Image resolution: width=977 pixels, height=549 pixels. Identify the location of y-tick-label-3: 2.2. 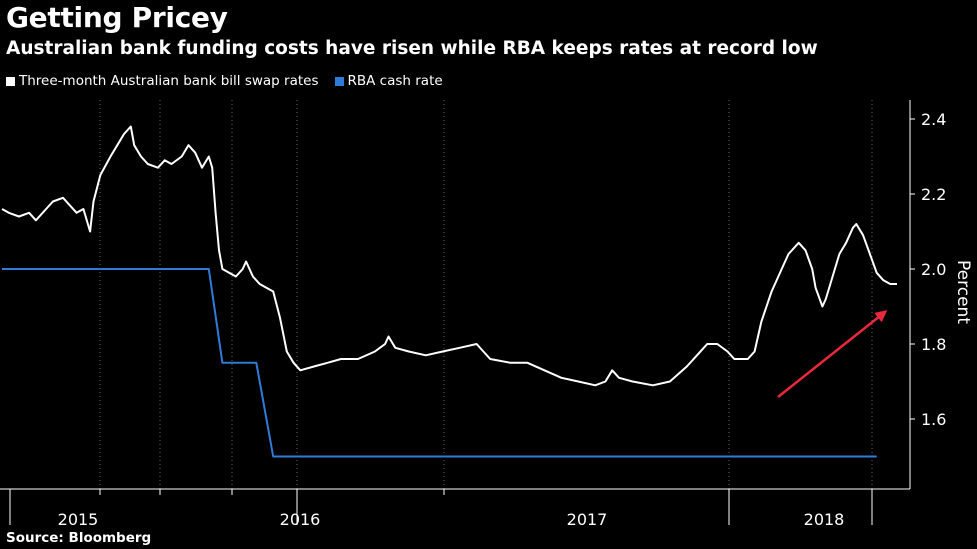
(933, 194).